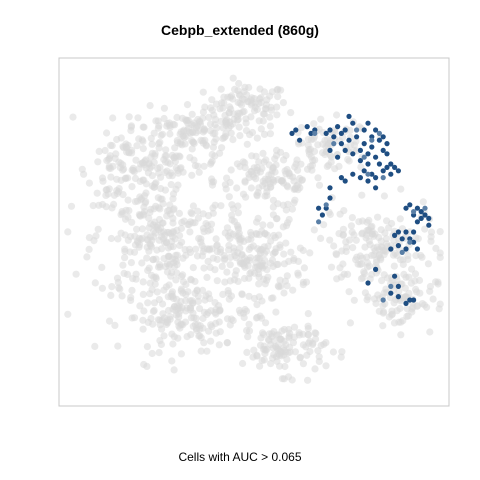 This screenshot has width=480, height=480. What do you see at coordinates (240, 30) in the screenshot?
I see `chart-title: Cebpb_extended (860g)` at bounding box center [240, 30].